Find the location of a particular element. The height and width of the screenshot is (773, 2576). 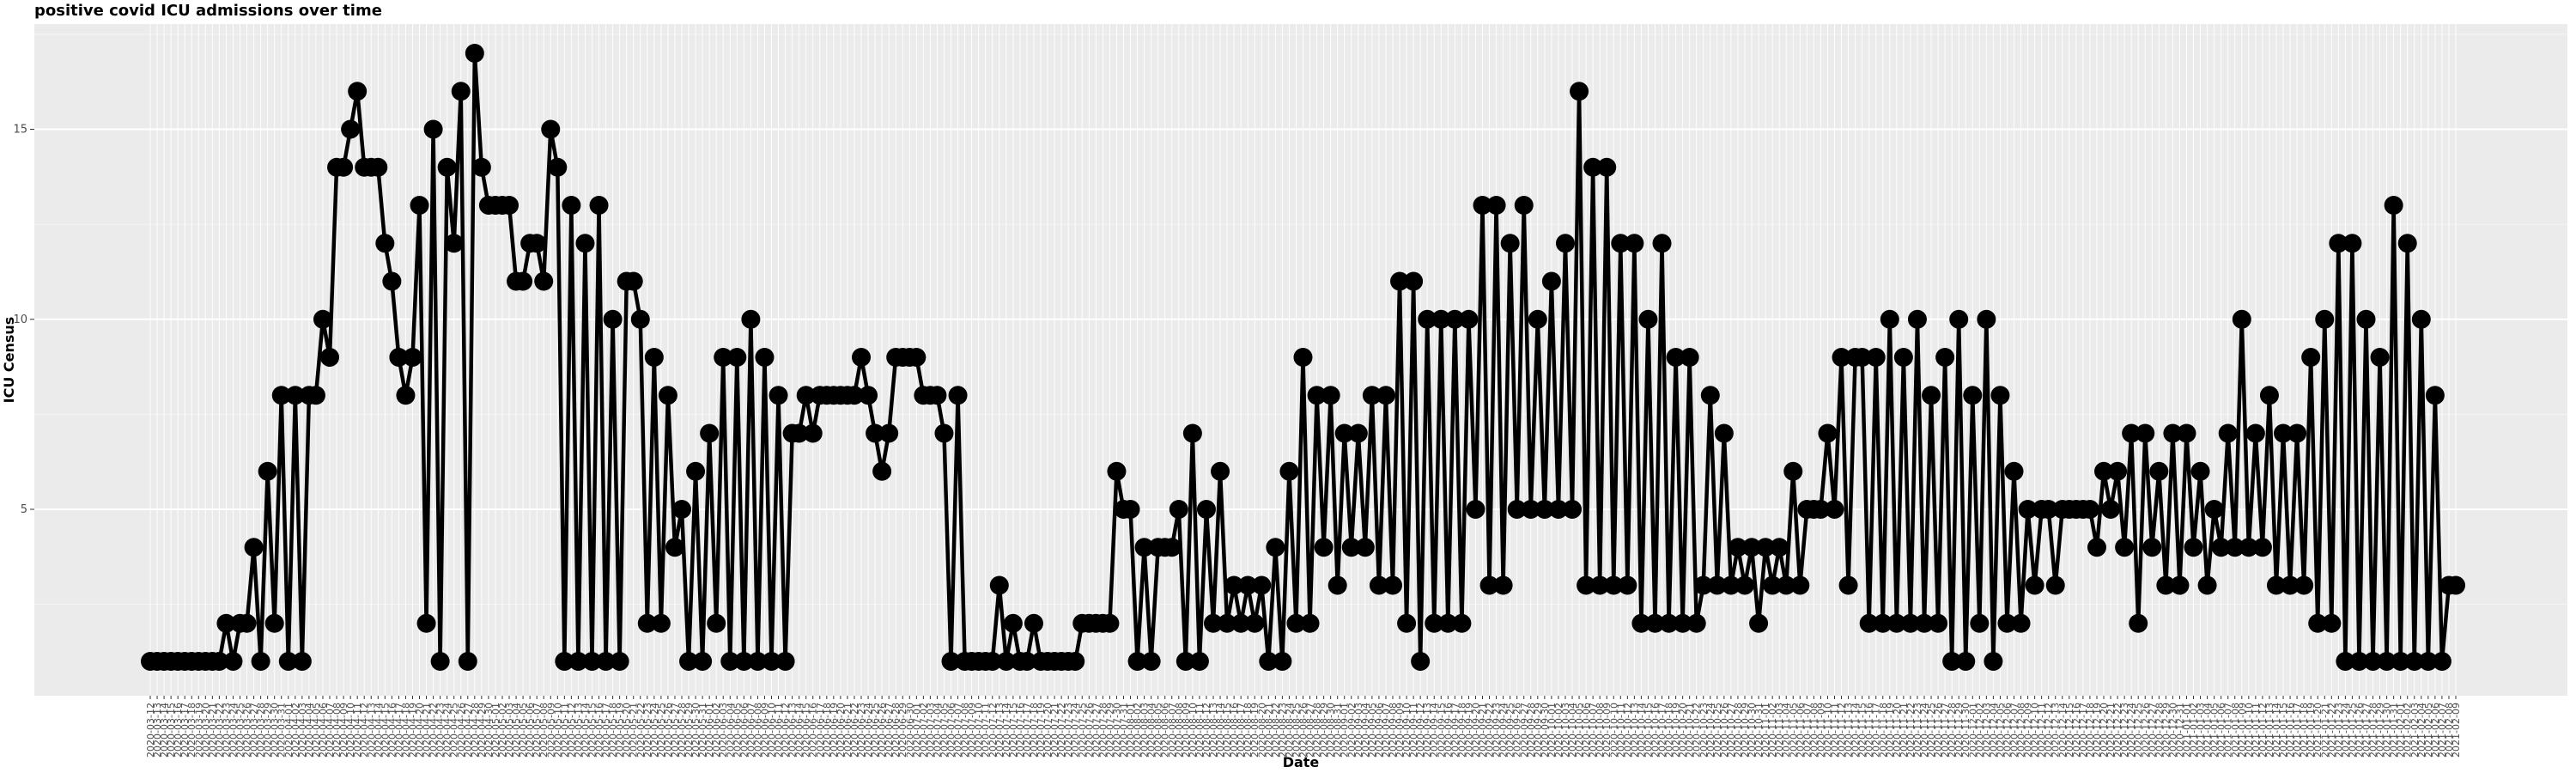

x-tick-label: 2020-07-09 is located at coordinates (973, 730).